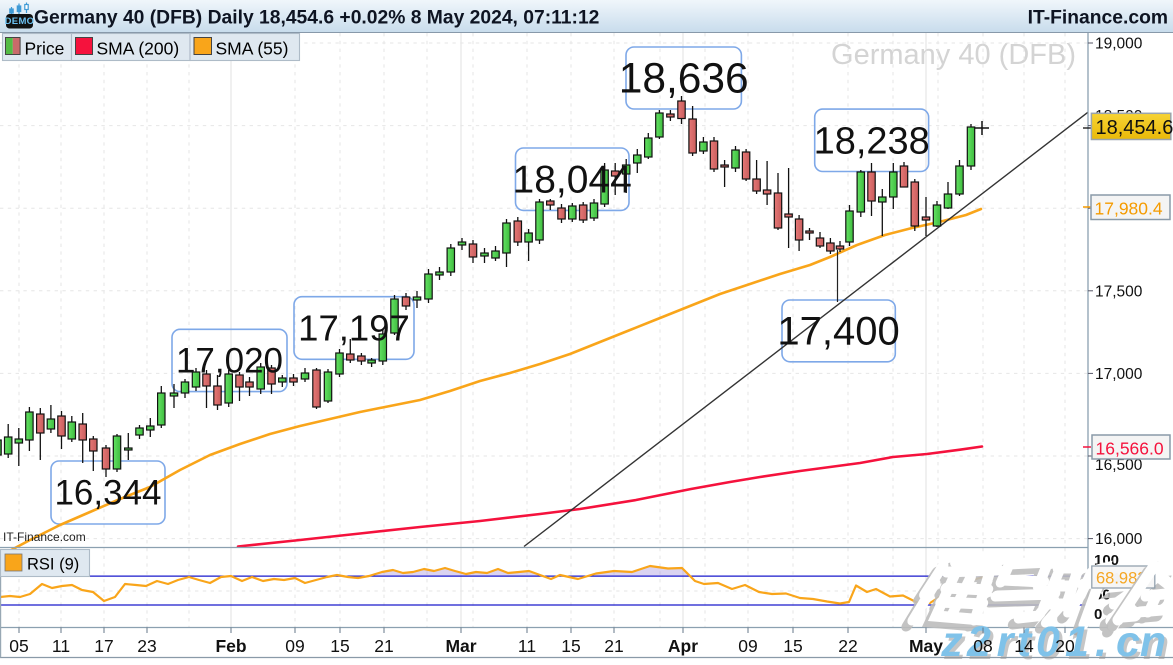 The image size is (1173, 665). I want to click on svg-text: 22, so click(847, 646).